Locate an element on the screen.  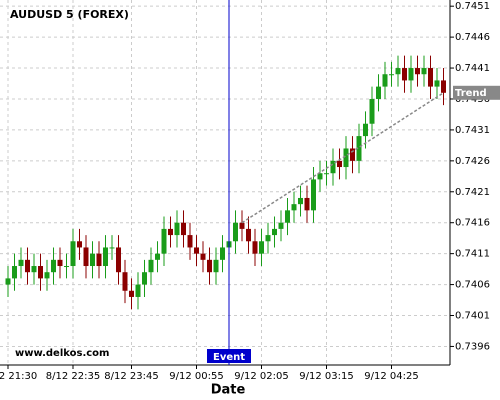
trend-box is located at coordinates (476, 92).